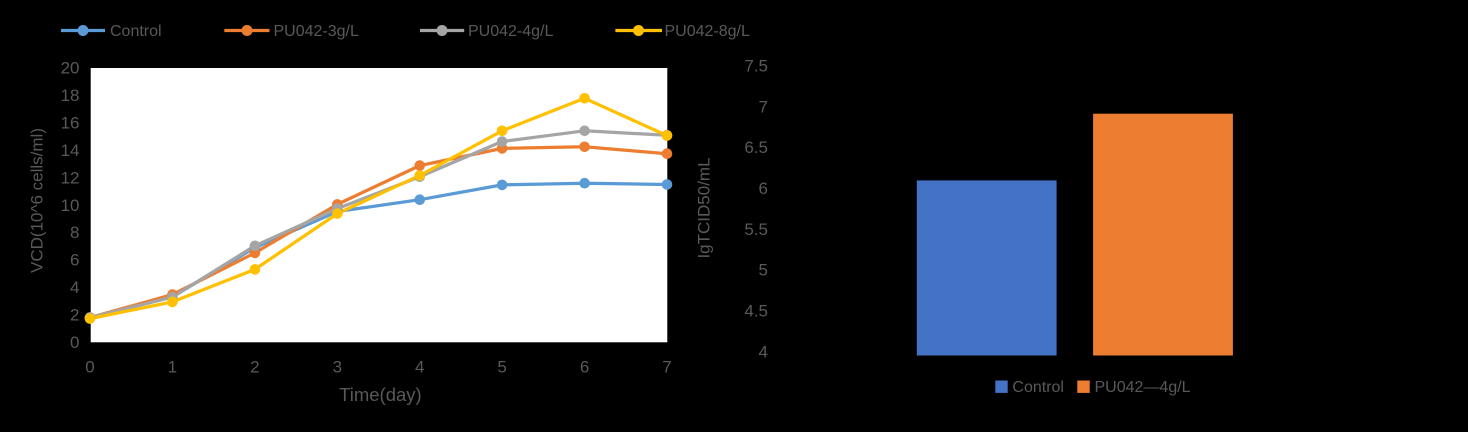 This screenshot has width=1468, height=432. What do you see at coordinates (70, 95) in the screenshot?
I see `svg-text: 18` at bounding box center [70, 95].